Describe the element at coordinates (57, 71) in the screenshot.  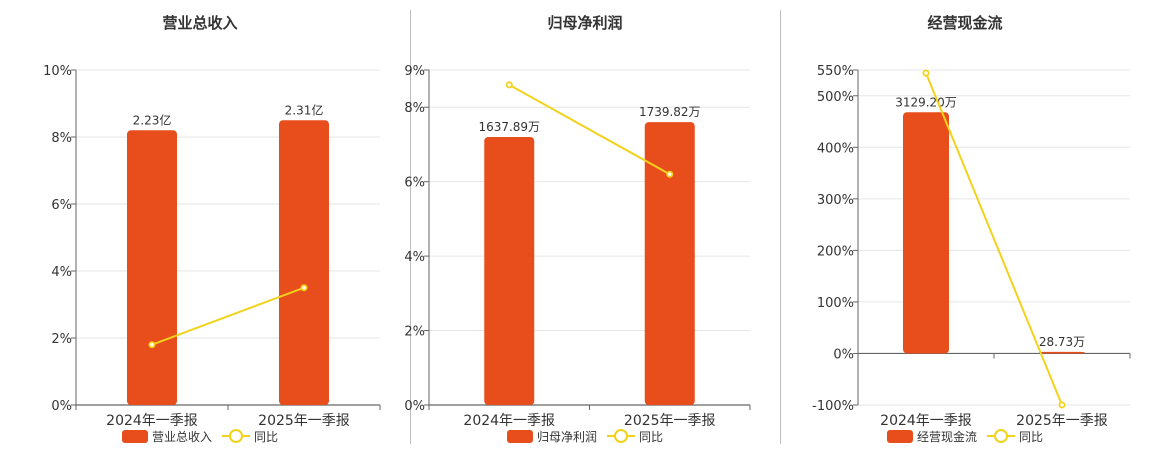
I see `y-tick-label: 10%` at that location.